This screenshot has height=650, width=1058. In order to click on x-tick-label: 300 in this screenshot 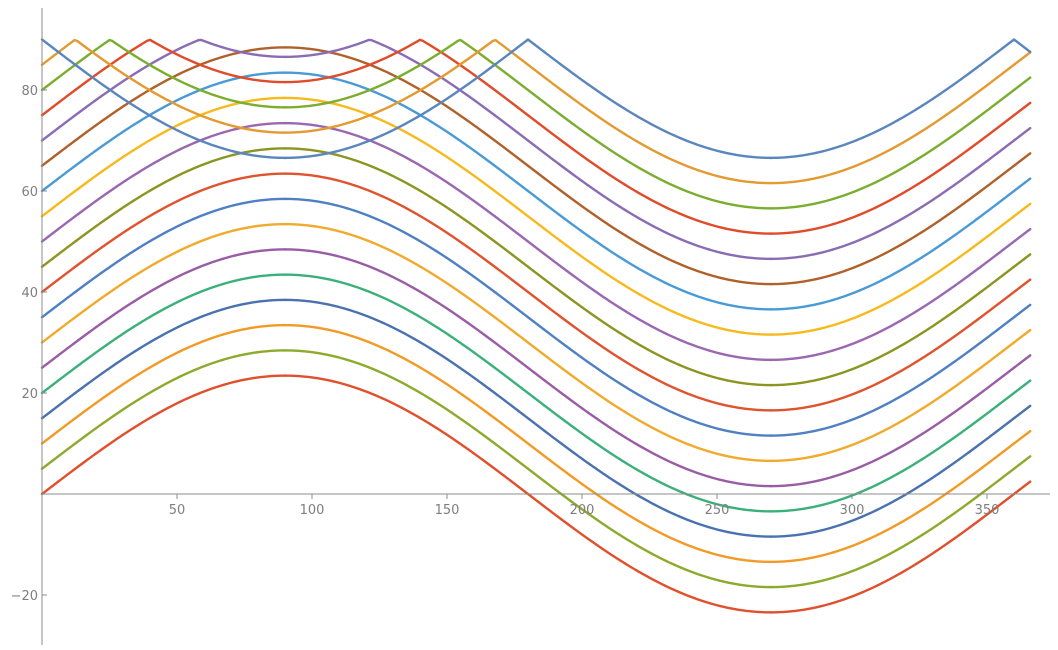, I will do `click(852, 510)`.